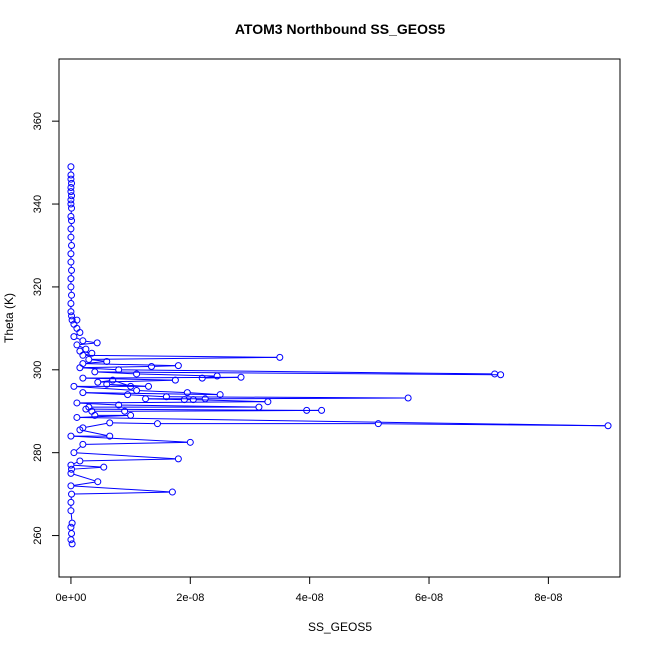 The height and width of the screenshot is (650, 650). What do you see at coordinates (38, 453) in the screenshot?
I see `y-tick-label: 280` at bounding box center [38, 453].